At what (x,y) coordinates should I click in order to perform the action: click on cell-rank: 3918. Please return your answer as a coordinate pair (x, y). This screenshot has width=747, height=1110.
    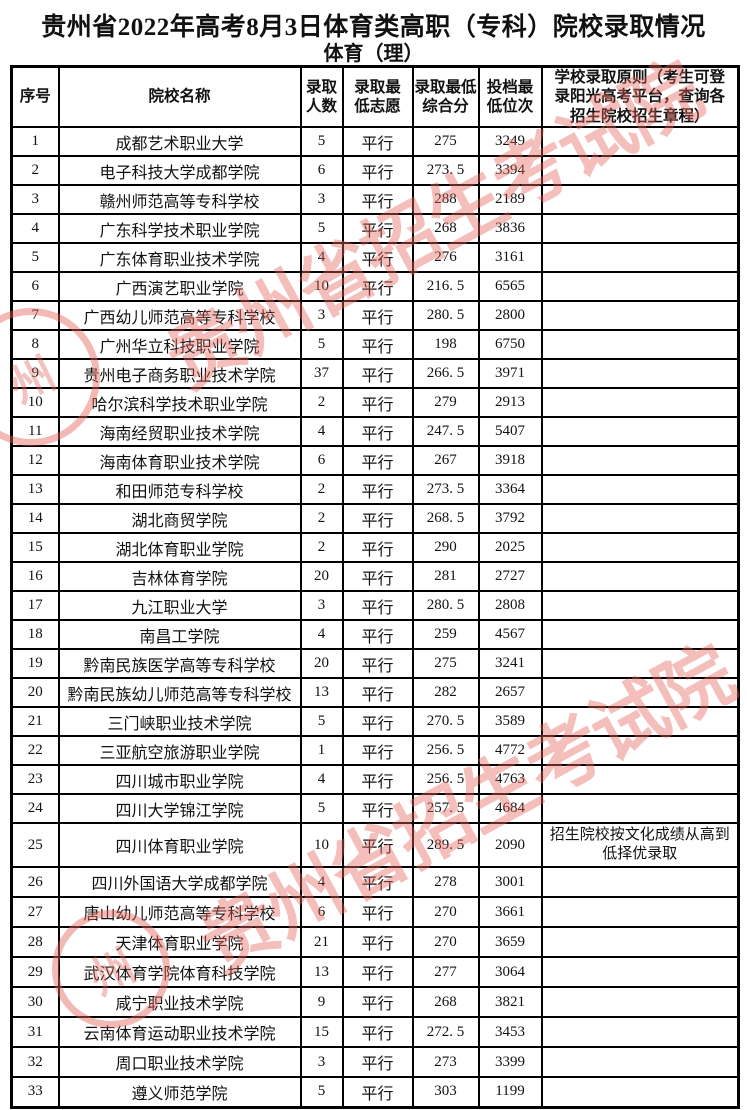
    Looking at the image, I should click on (510, 461).